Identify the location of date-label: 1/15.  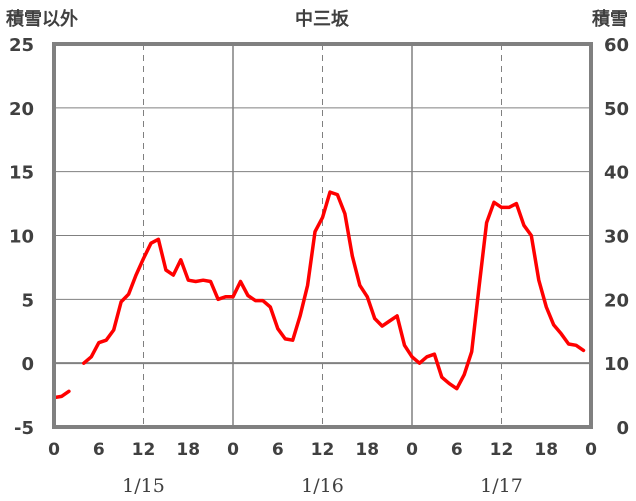
(143, 486).